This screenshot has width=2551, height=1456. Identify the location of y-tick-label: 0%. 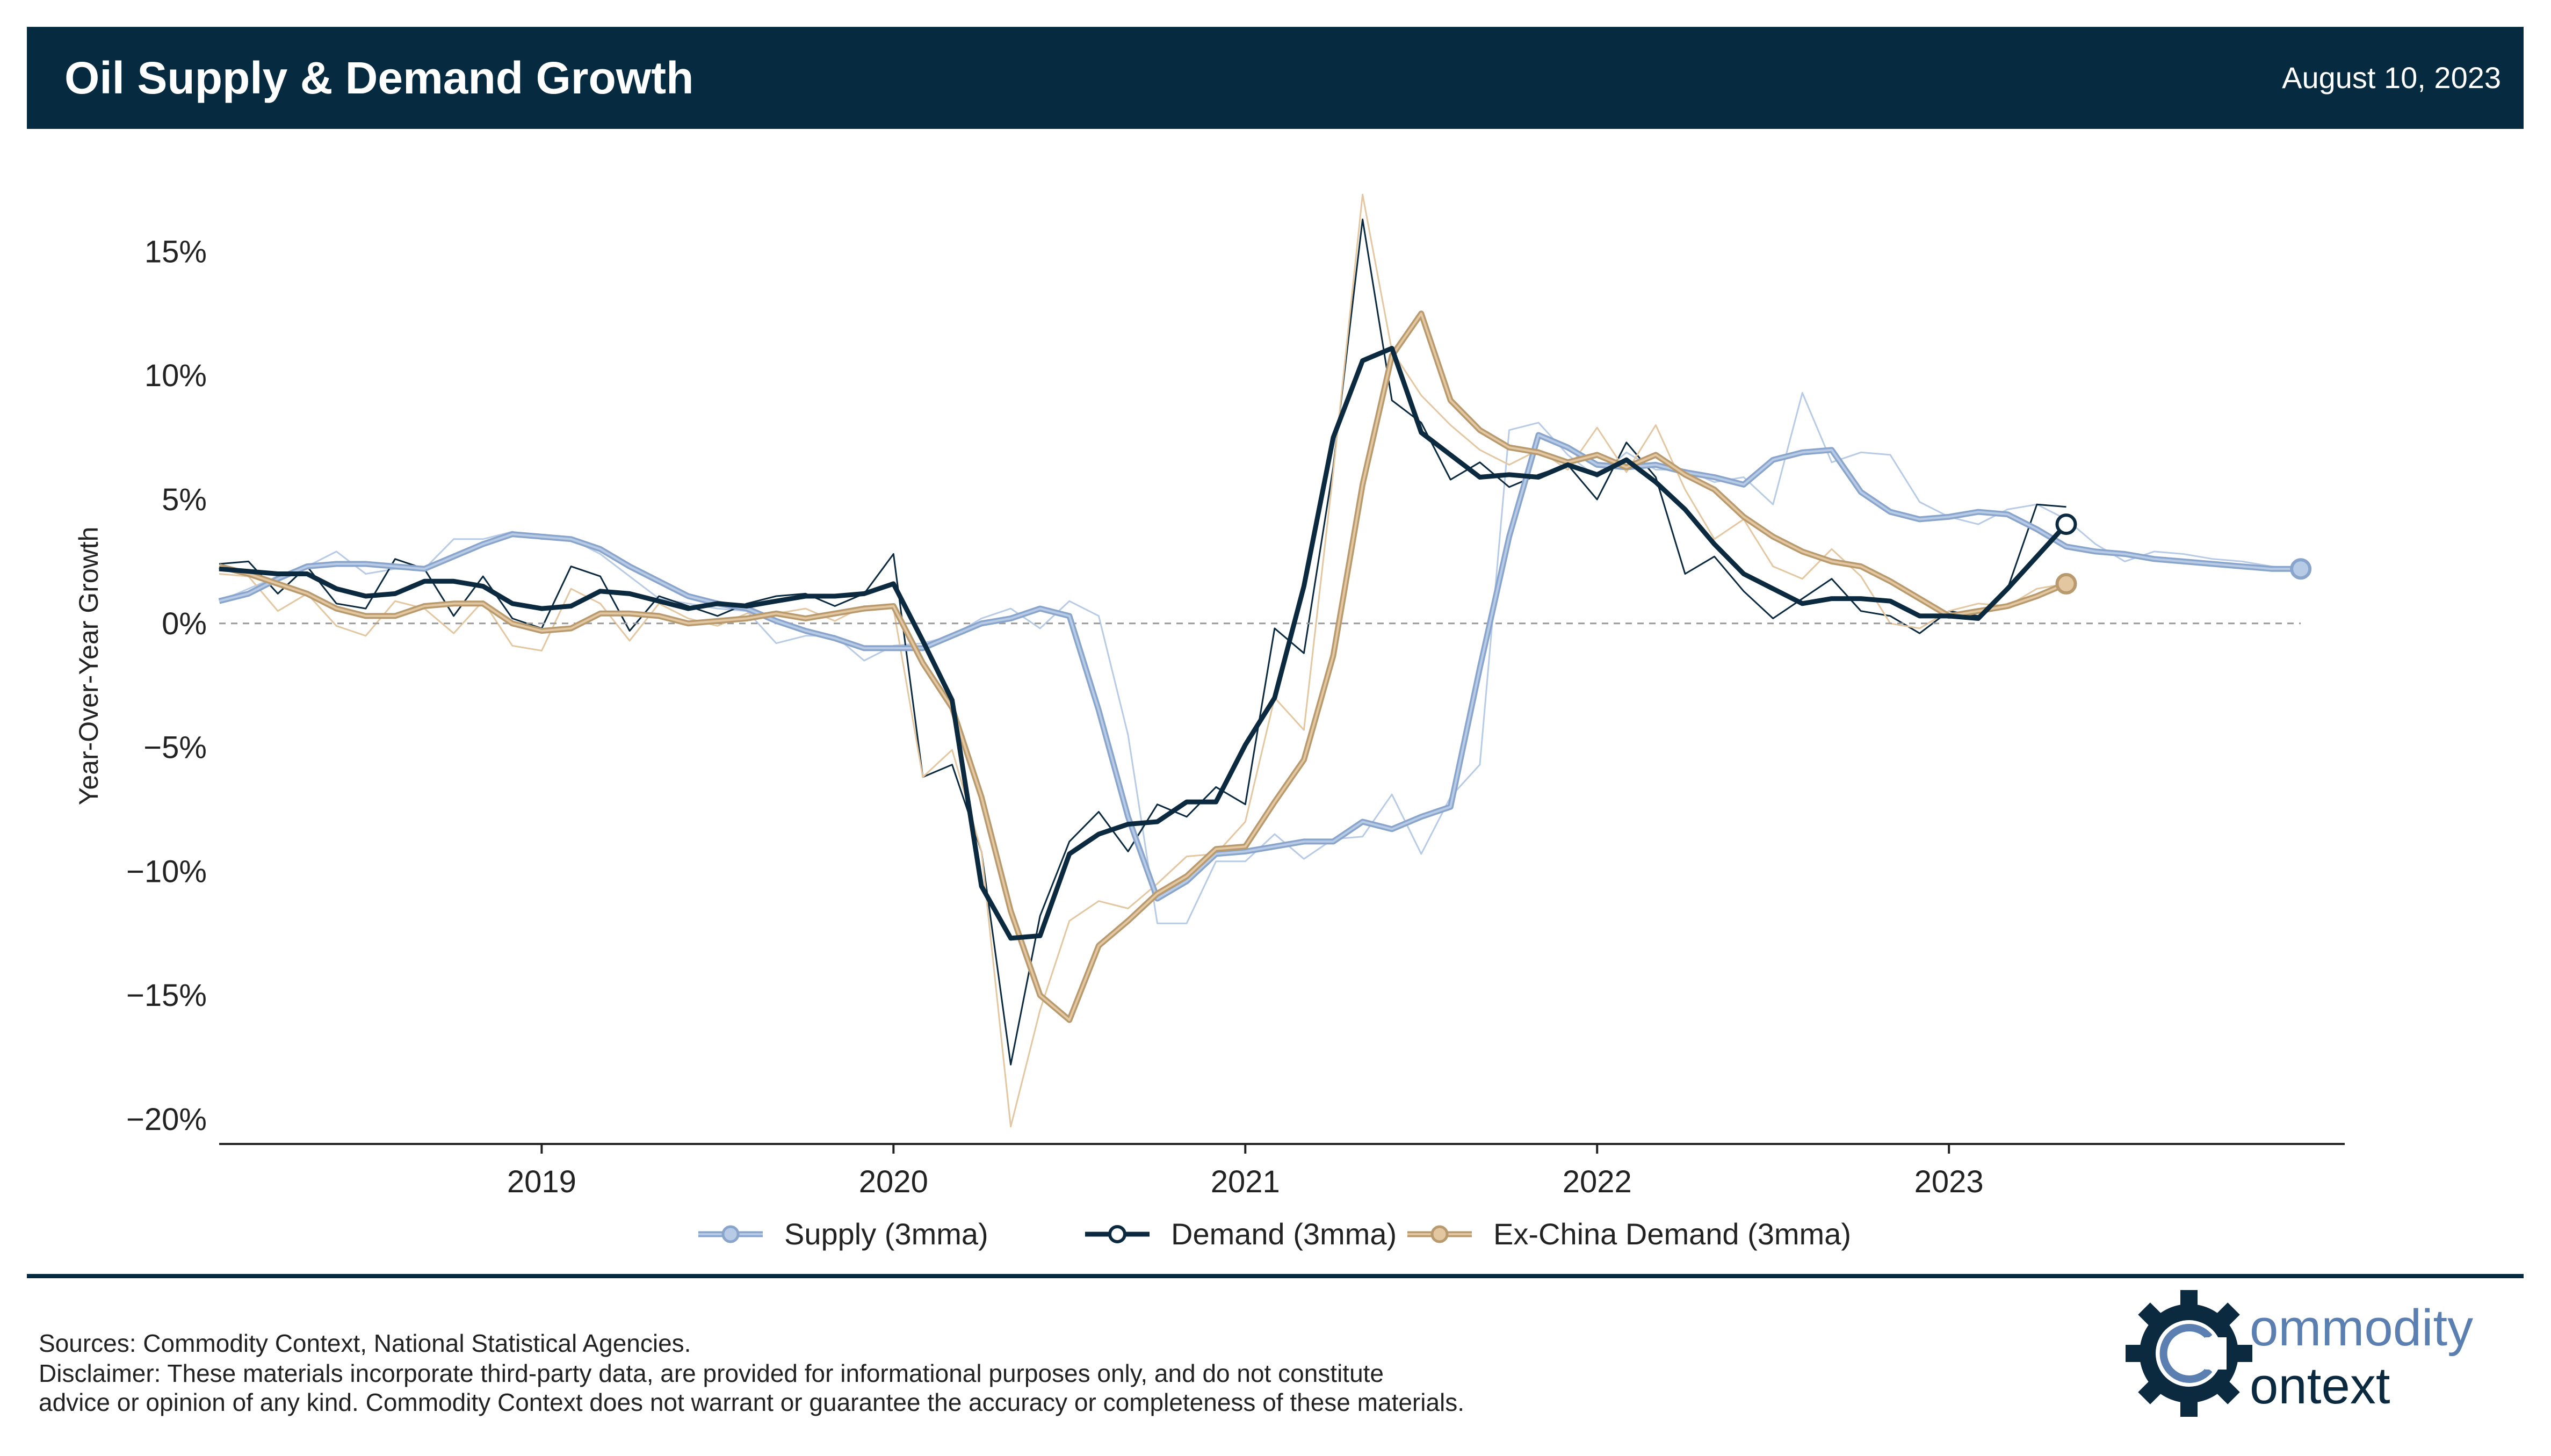
(184, 623).